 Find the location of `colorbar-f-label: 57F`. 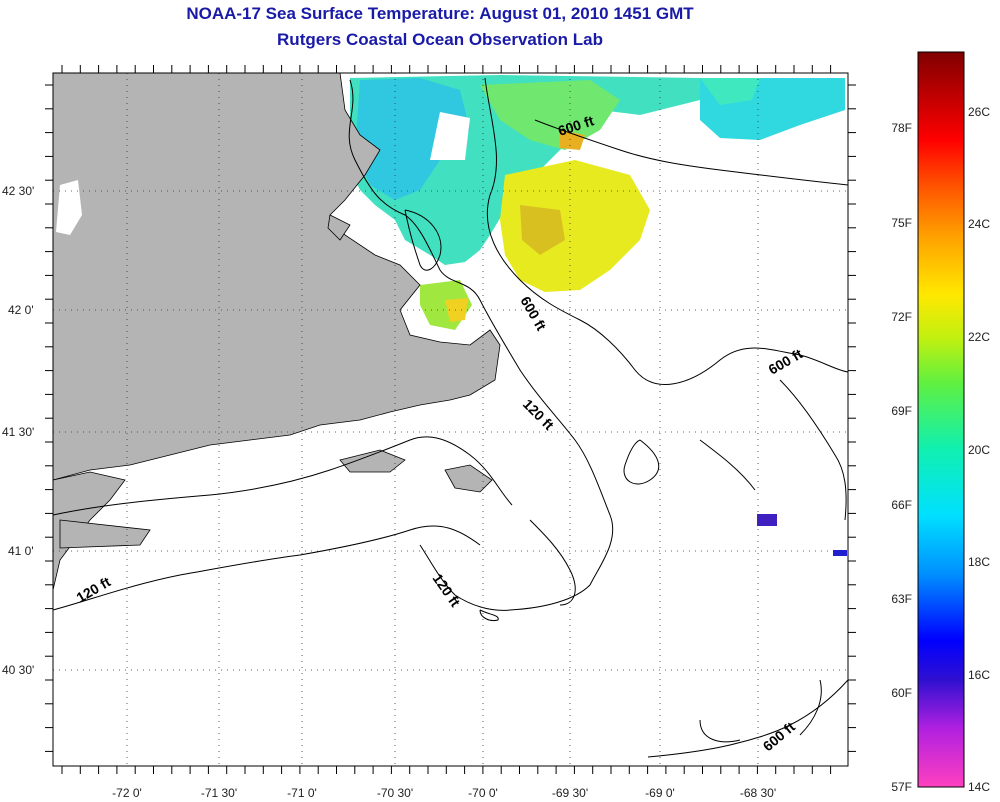

colorbar-f-label: 57F is located at coordinates (901, 787).